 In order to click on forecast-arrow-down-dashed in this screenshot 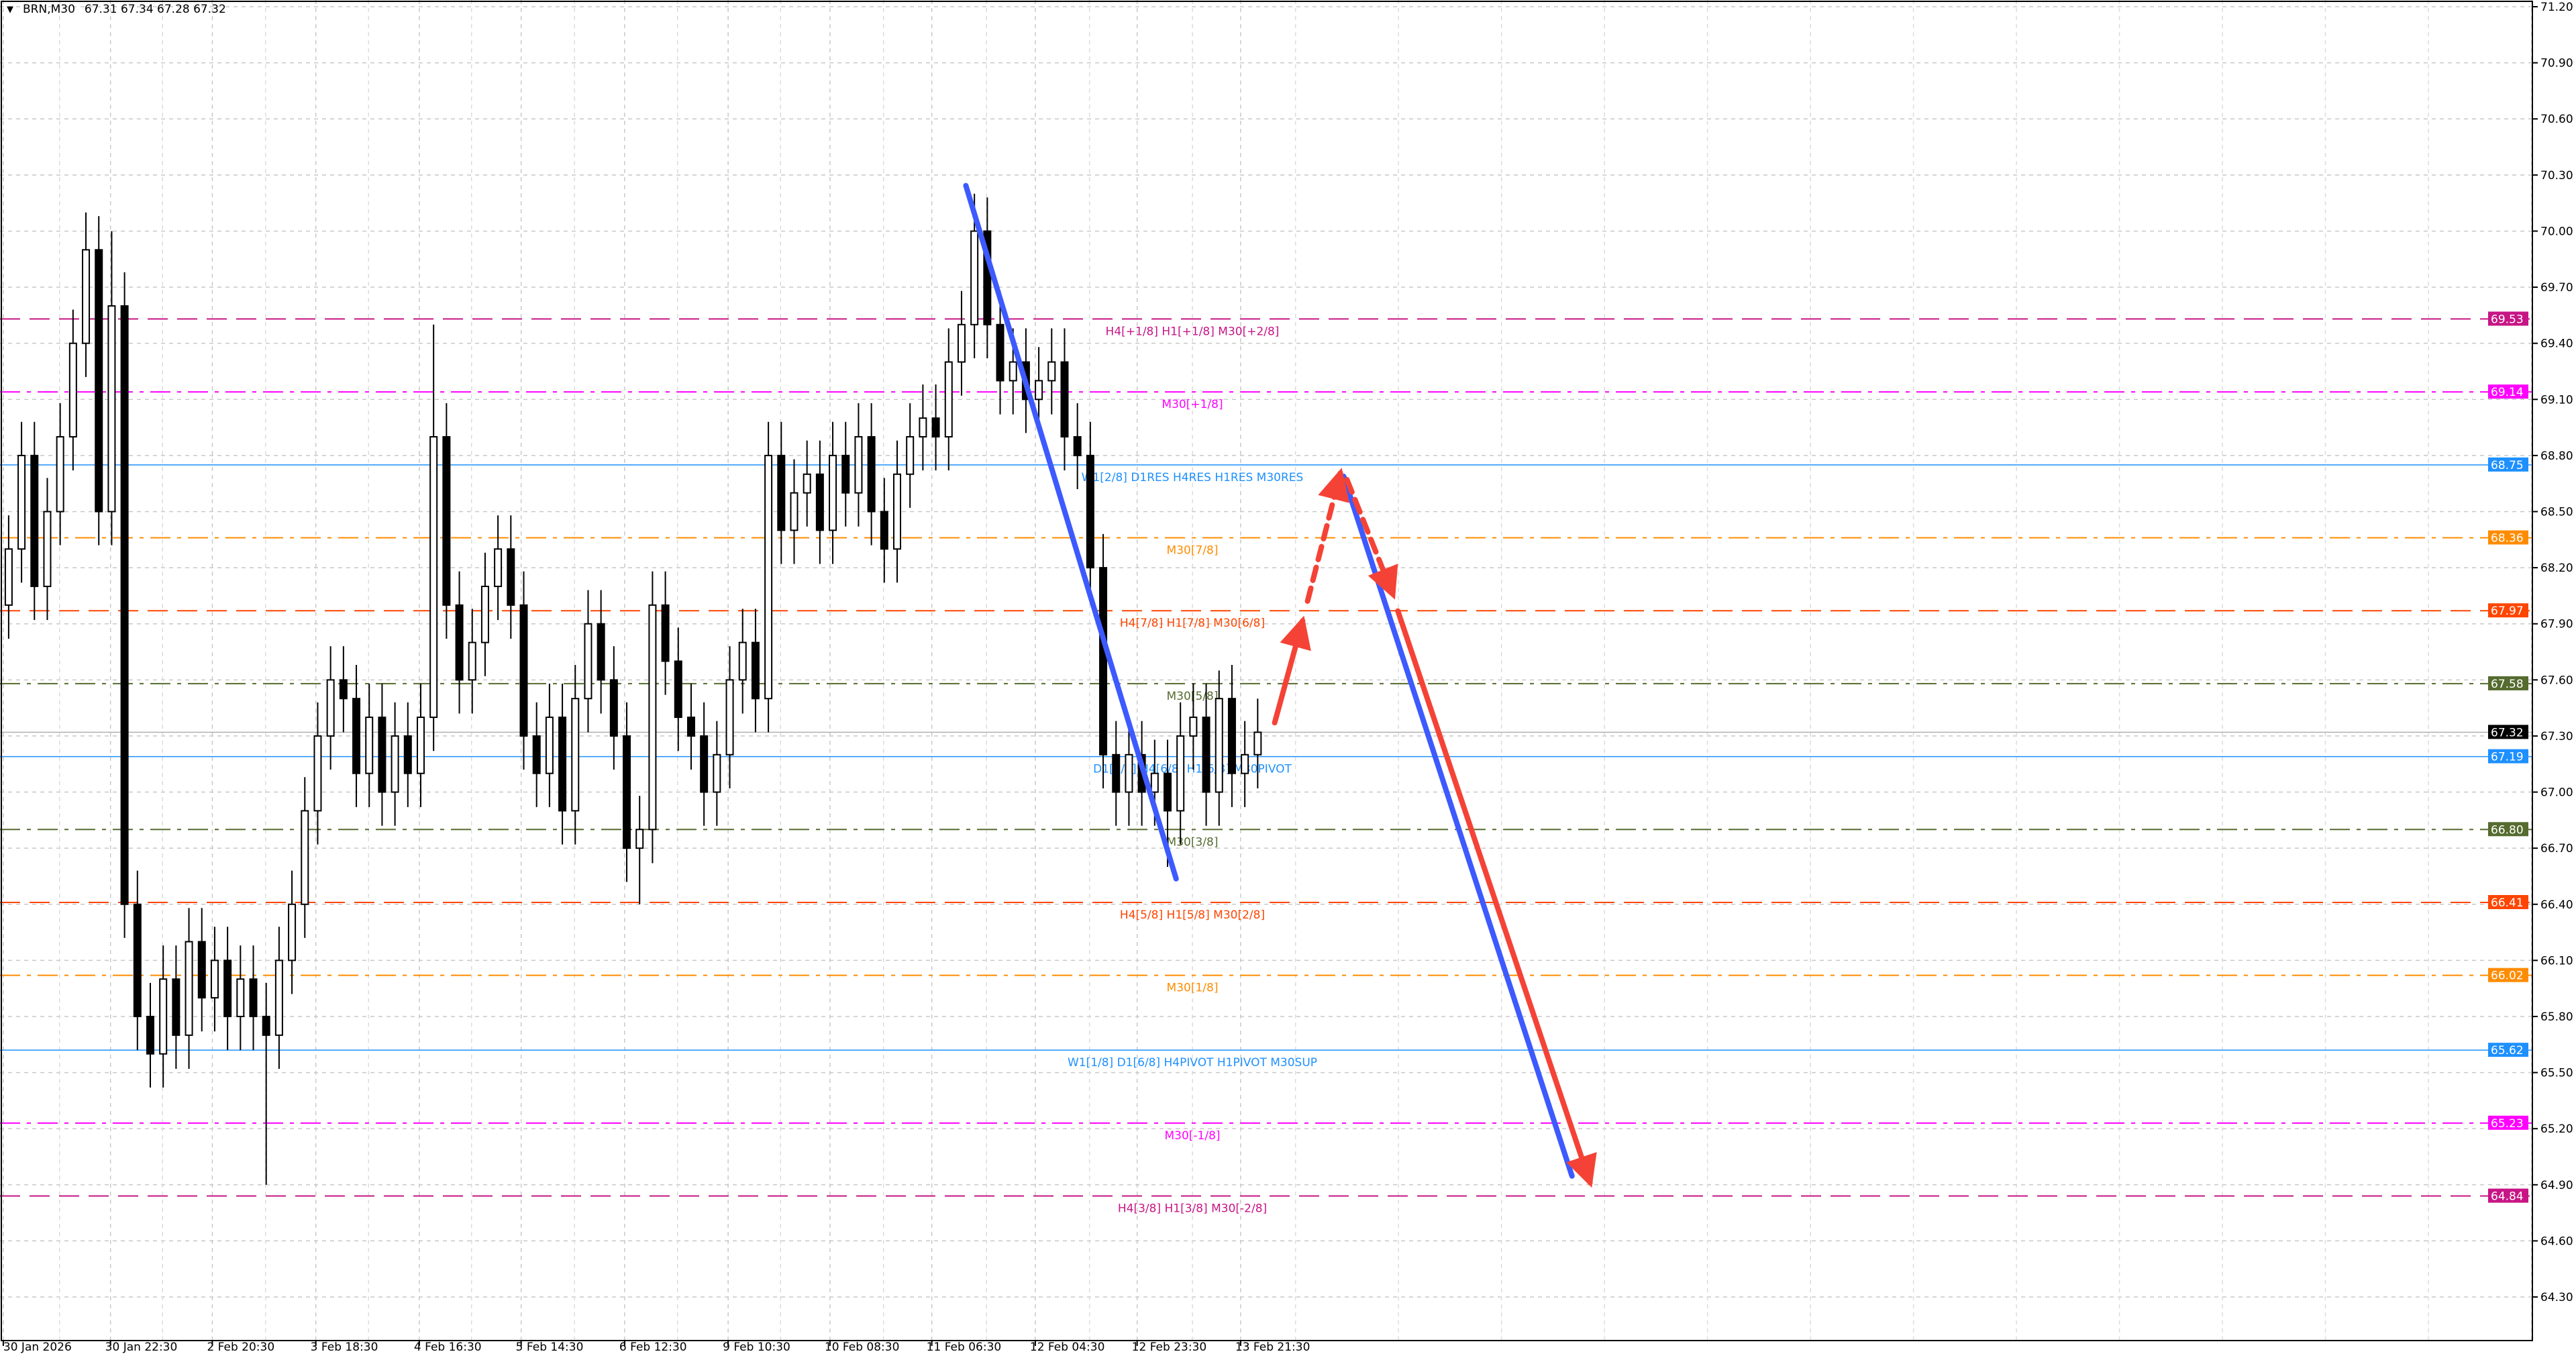, I will do `click(1371, 538)`.